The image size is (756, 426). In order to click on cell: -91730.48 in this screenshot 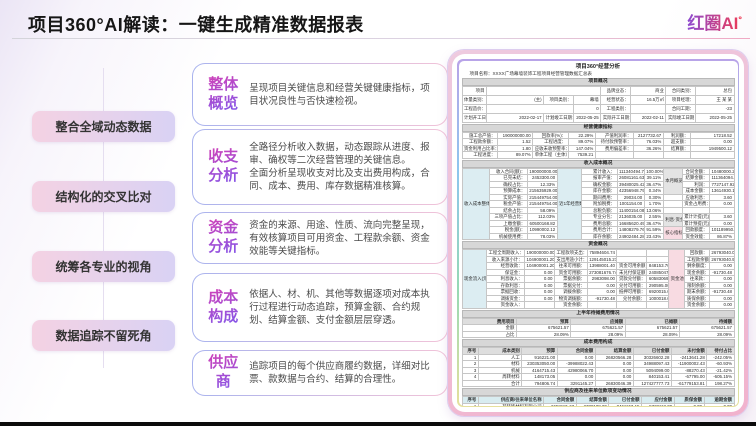, I will do `click(721, 272)`.